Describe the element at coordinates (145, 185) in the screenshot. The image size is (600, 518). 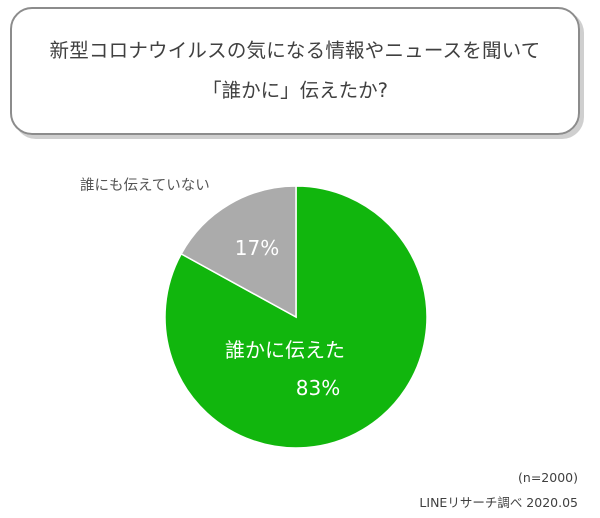
I see `slice-label-1: 誰にも伝えていない` at that location.